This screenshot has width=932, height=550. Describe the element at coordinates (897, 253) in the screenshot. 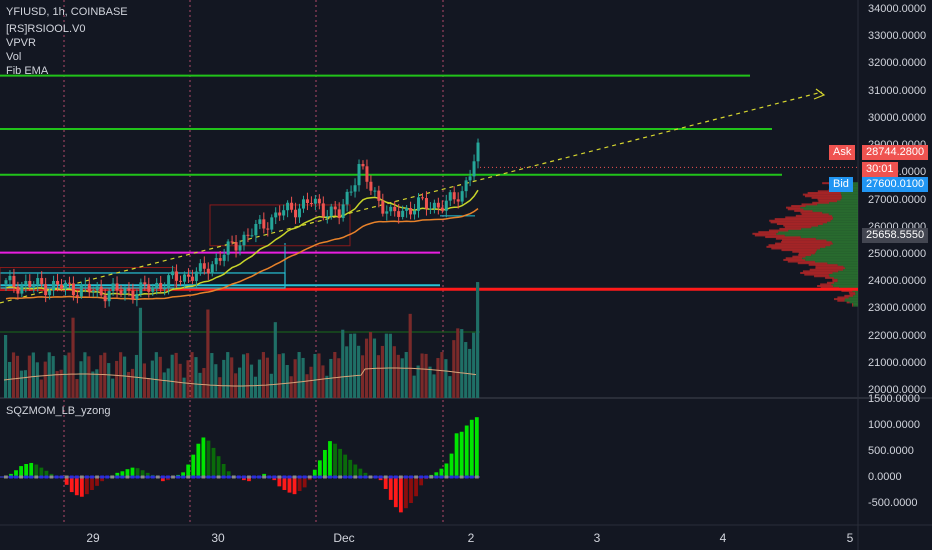

I see `price-tick-label: 25000.0000` at that location.